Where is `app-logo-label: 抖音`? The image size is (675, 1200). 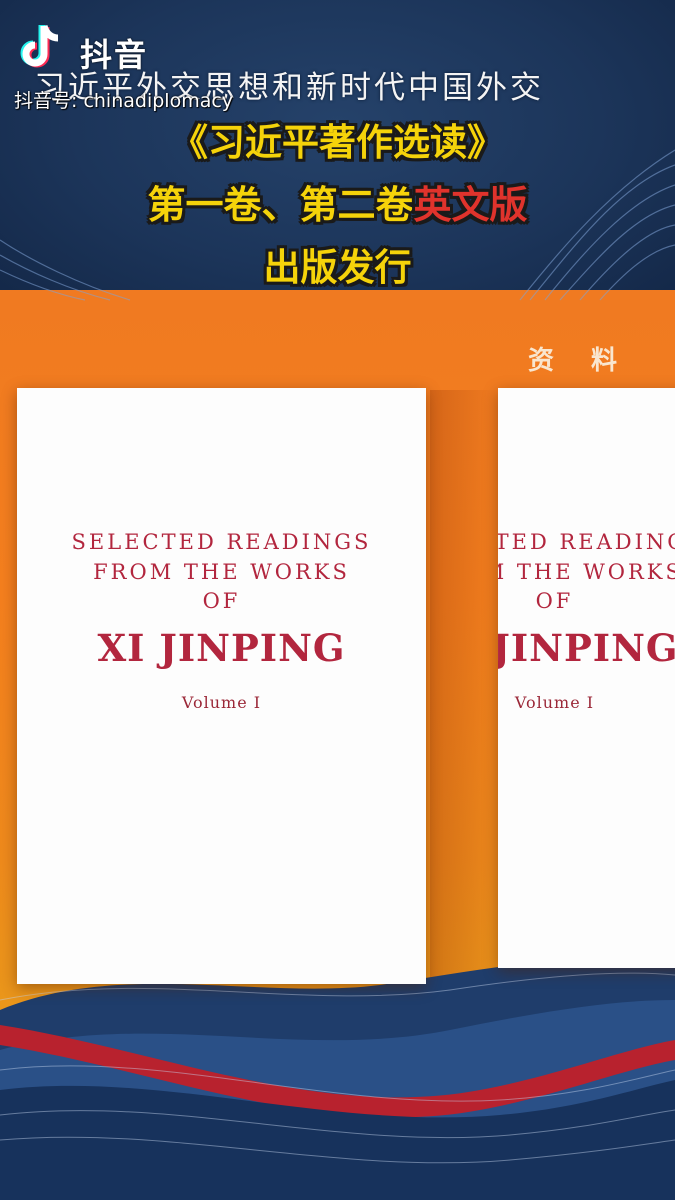 app-logo-label: 抖音 is located at coordinates (114, 55).